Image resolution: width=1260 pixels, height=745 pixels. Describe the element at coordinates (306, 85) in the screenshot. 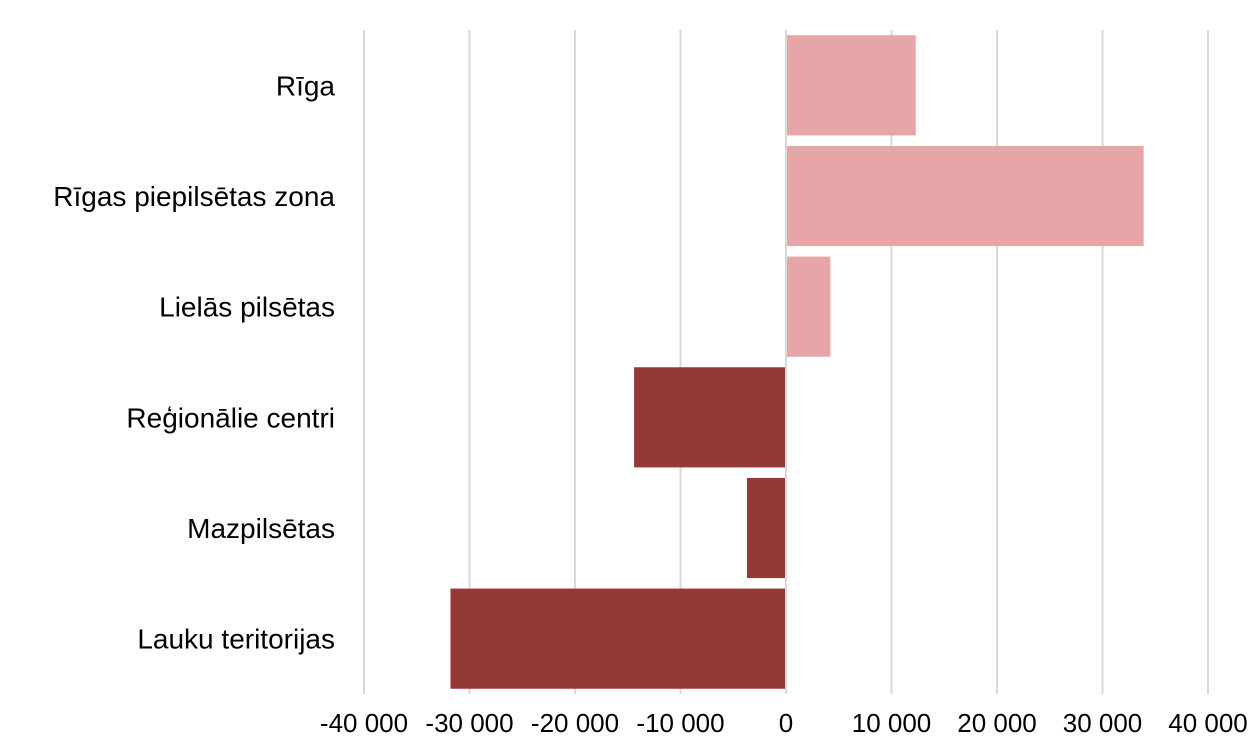

I see `category-label-0: Rīga` at that location.